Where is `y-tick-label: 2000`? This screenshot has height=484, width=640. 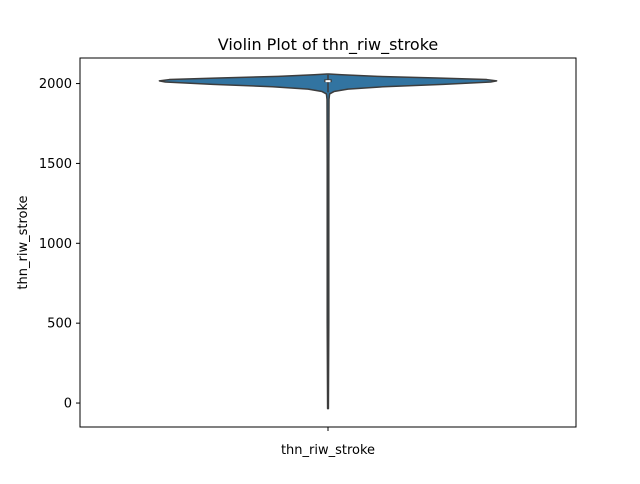
y-tick-label: 2000 is located at coordinates (55, 84).